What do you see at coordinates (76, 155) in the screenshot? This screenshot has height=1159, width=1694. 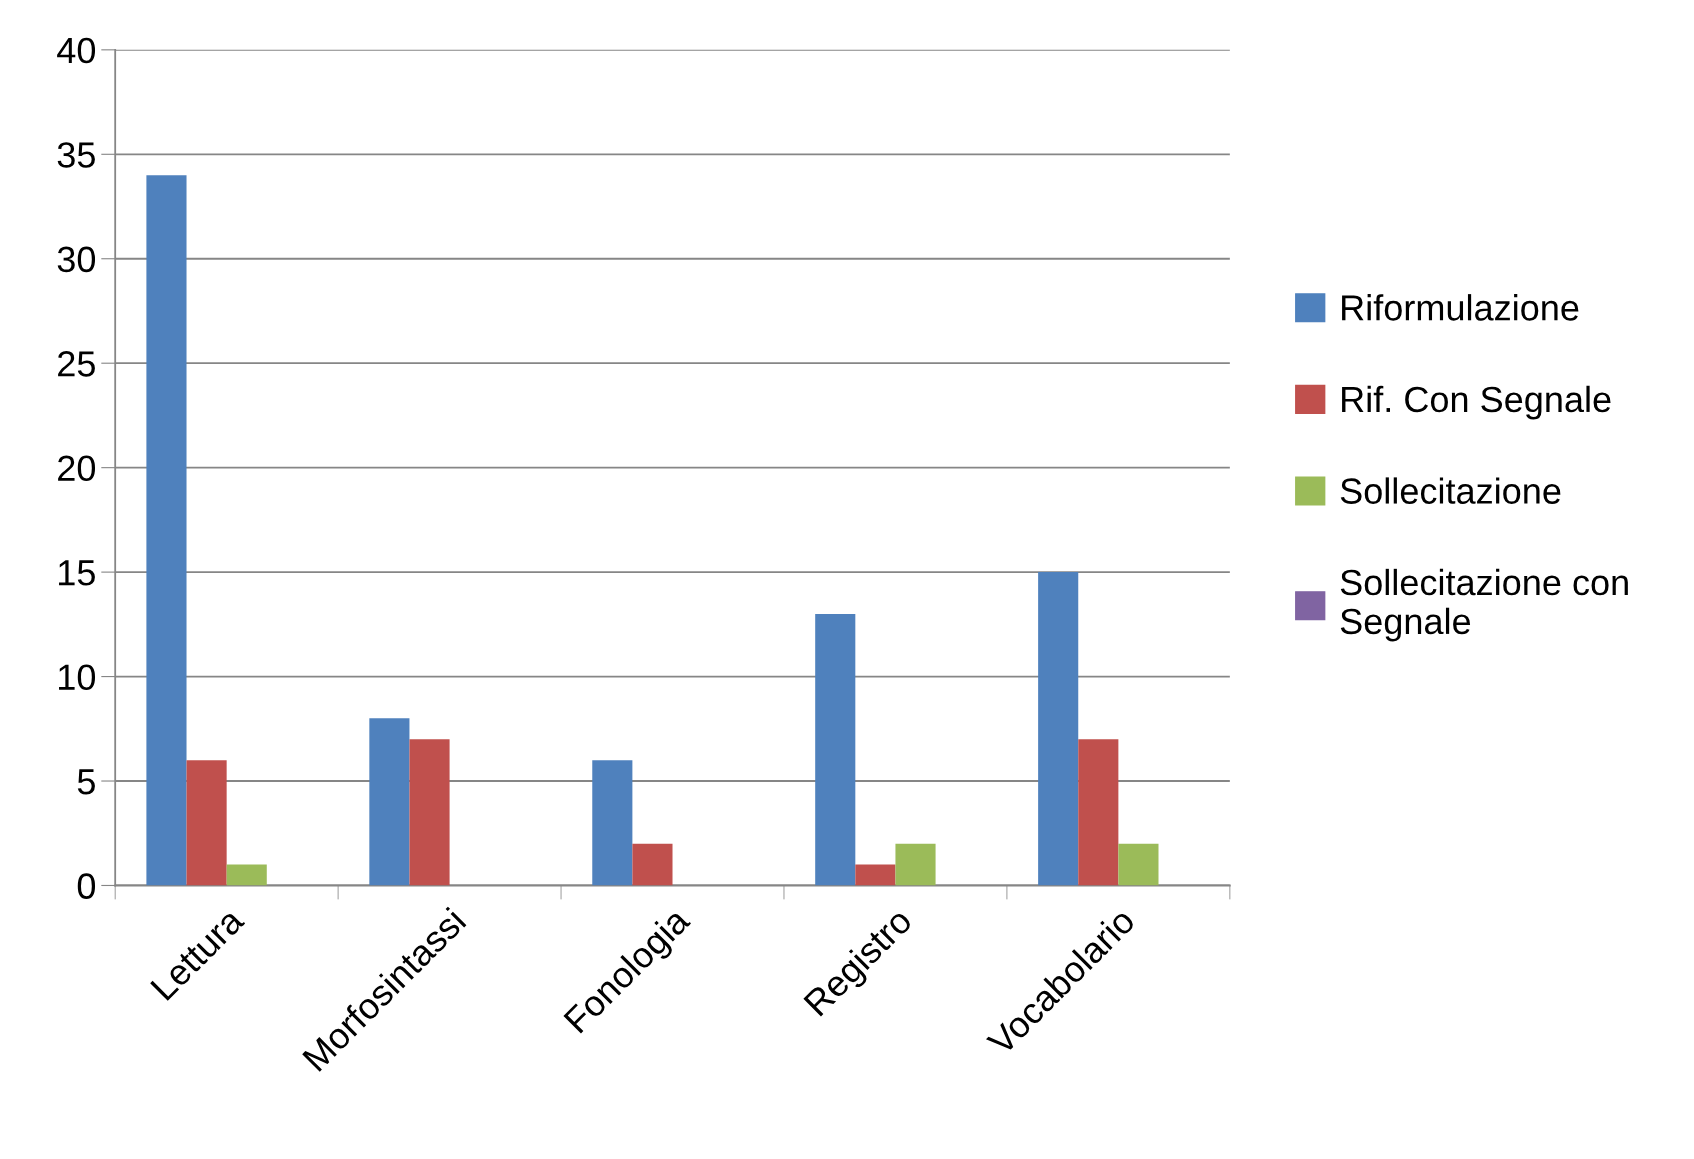 I see `y-tick-label: 35` at bounding box center [76, 155].